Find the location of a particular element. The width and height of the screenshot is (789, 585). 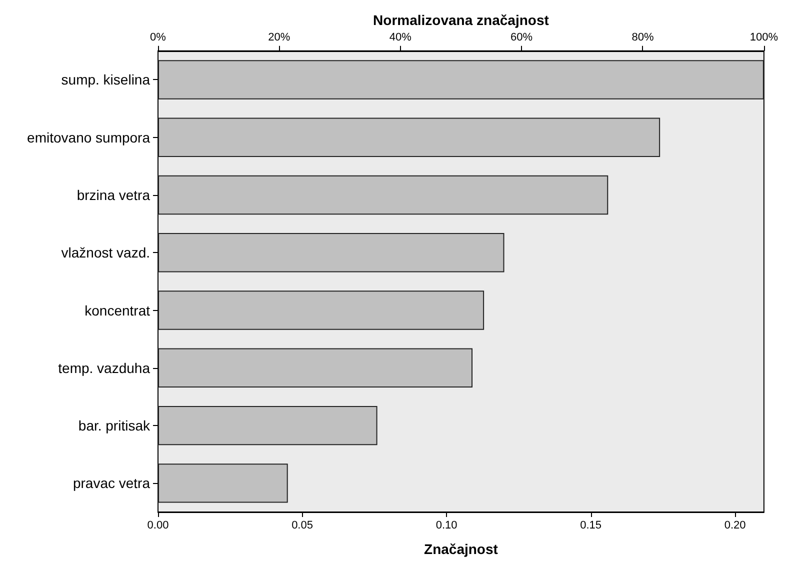

x-tick-label: 0.10 is located at coordinates (447, 526).